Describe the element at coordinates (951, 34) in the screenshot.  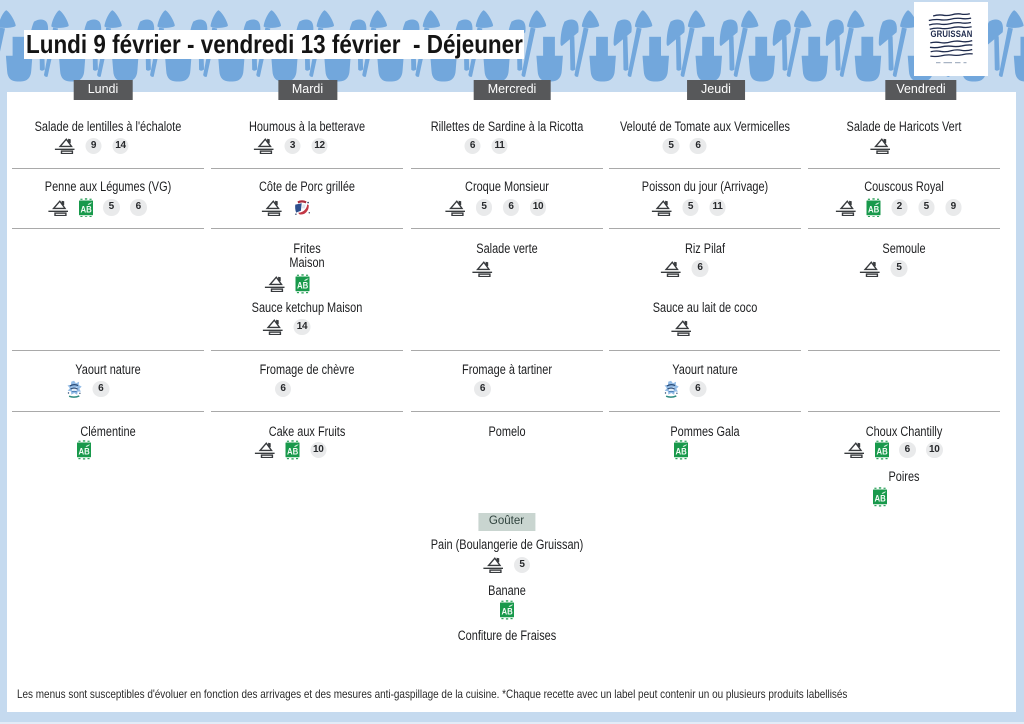
I see `svg-text: GRUISSAN` at that location.